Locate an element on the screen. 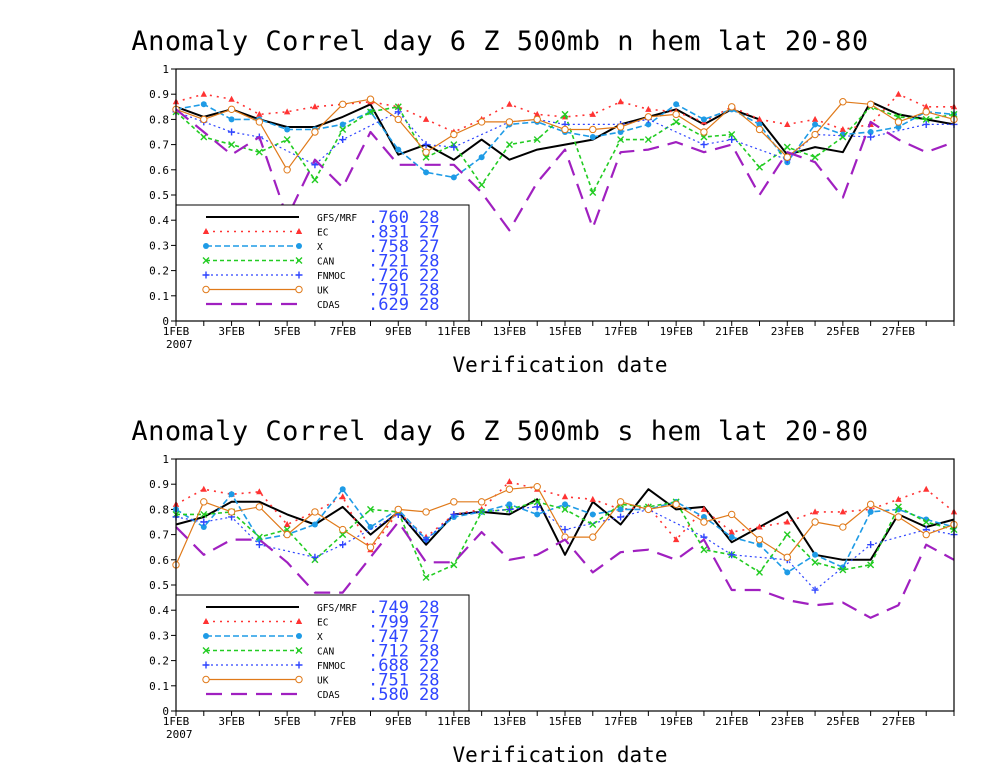 The image size is (1000, 777). x-tick-label: 3FEB is located at coordinates (231, 721).